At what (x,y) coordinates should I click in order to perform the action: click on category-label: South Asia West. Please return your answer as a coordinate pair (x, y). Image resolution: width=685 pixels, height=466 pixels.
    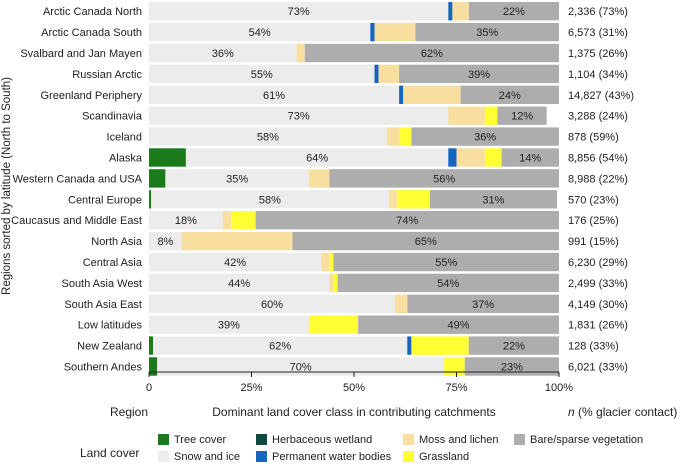
    Looking at the image, I should click on (101, 284).